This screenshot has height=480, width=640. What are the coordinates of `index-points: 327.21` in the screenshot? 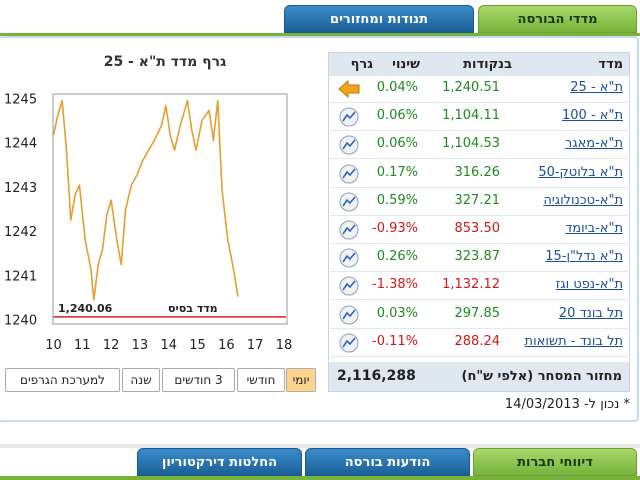 It's located at (477, 200).